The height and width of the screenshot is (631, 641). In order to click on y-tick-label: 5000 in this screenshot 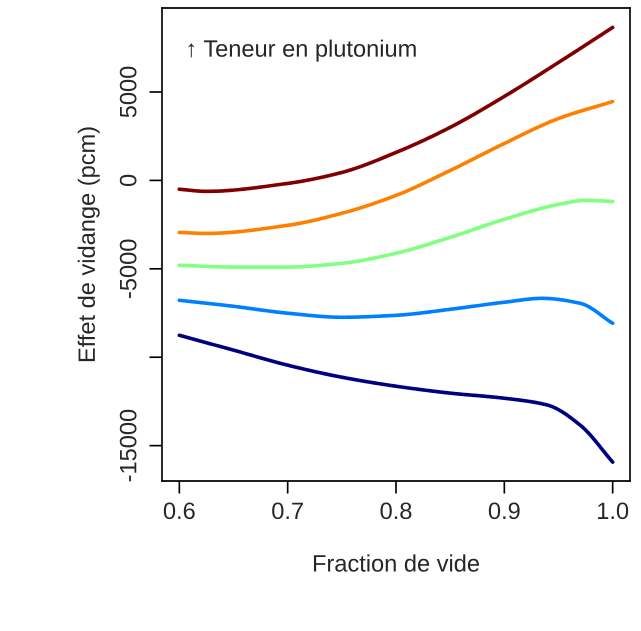, I will do `click(128, 92)`.